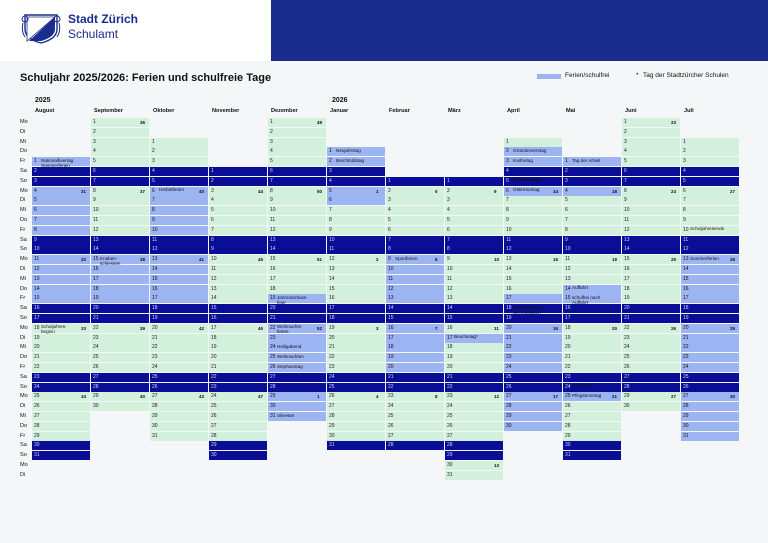 Image resolution: width=768 pixels, height=543 pixels. I want to click on week-number: 40, so click(202, 191).